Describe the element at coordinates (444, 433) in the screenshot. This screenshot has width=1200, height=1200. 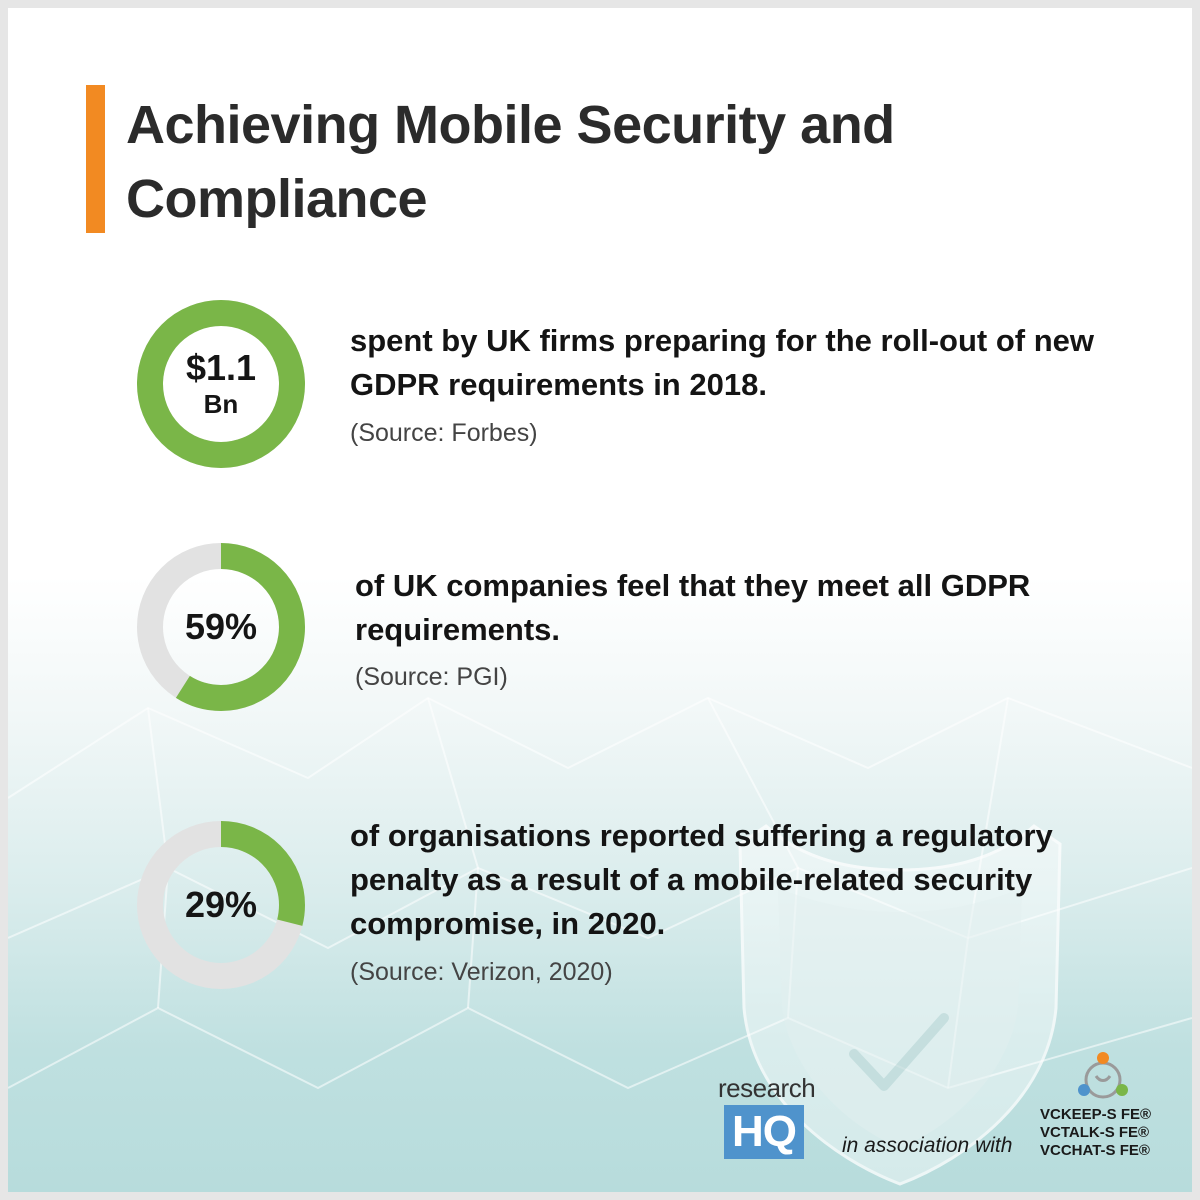
I see `stat-source-1: (Source: Forbes)` at that location.